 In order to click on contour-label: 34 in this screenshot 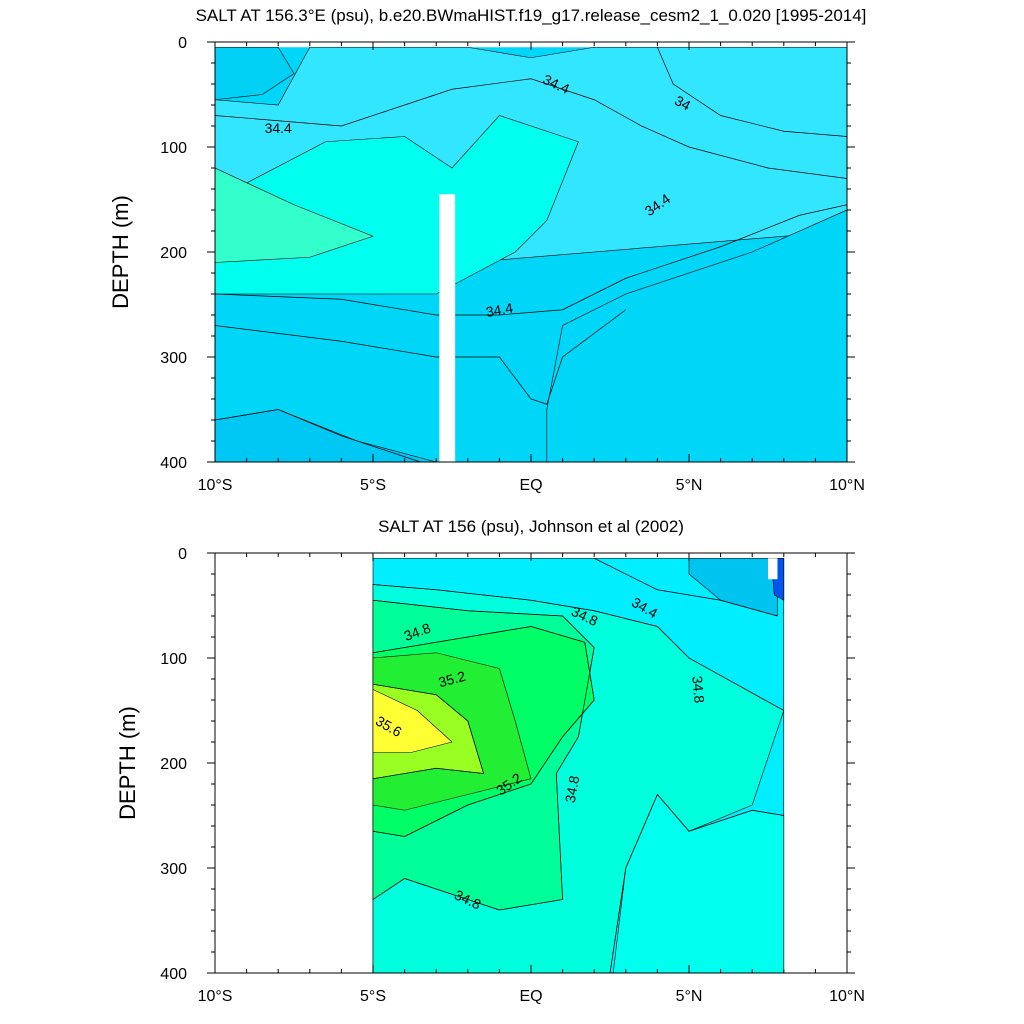, I will do `click(682, 103)`.